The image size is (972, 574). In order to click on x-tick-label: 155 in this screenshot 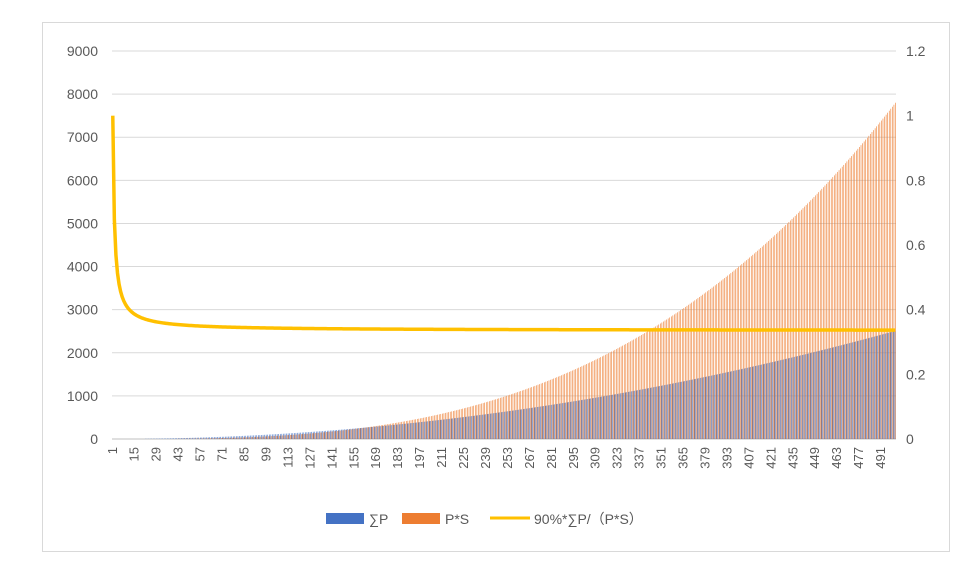, I will do `click(353, 458)`.